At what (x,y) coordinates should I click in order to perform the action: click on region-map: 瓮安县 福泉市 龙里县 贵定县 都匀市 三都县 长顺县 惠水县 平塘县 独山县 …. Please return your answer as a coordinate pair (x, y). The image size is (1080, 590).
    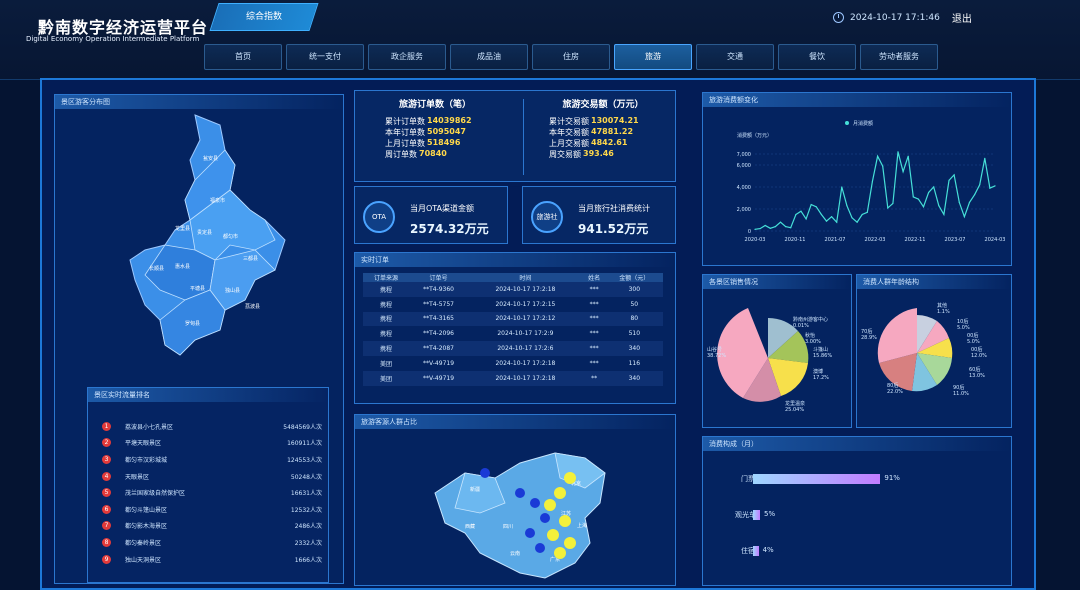
    Looking at the image, I should click on (210, 235).